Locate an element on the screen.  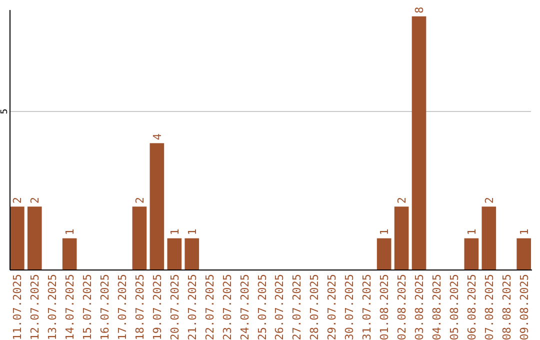
x-tick-label: 08.08.2025 is located at coordinates (507, 307).